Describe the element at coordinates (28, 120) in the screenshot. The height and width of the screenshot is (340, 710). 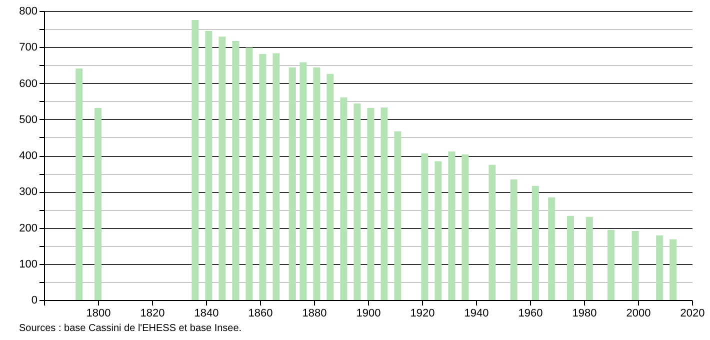
I see `y-tick-label: 500` at that location.